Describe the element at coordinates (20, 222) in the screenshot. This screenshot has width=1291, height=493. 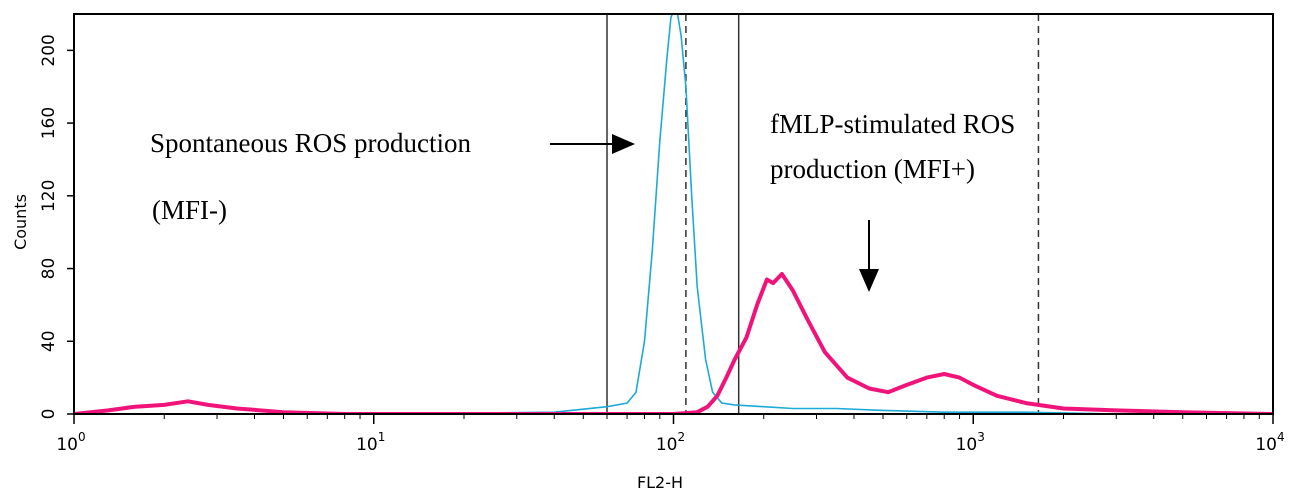
I see `y-axis-label: Counts` at that location.